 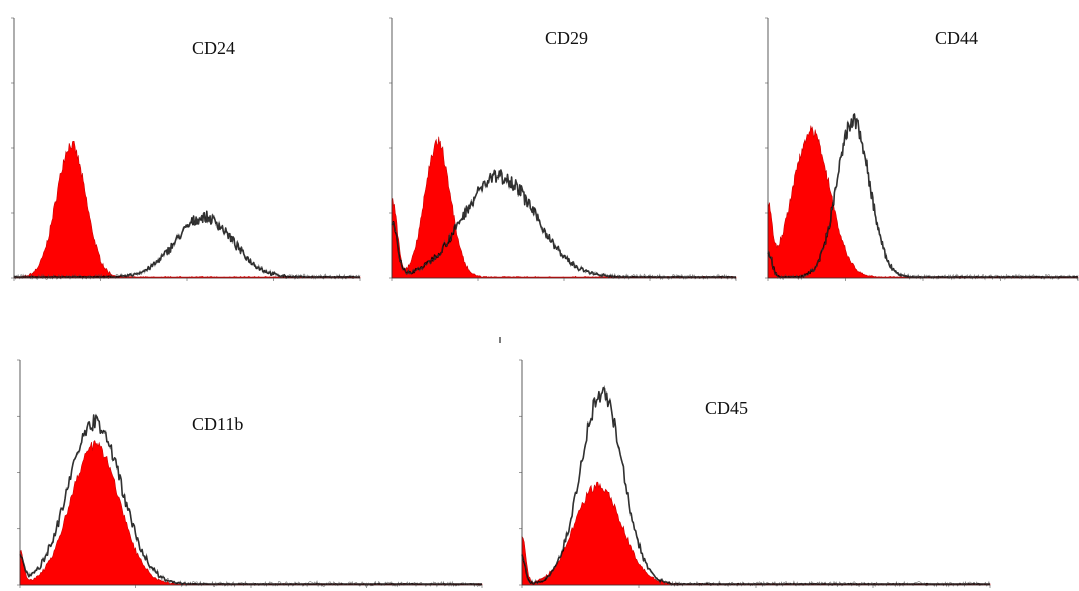 I want to click on histogram-panel-cd24, so click(x=186, y=149).